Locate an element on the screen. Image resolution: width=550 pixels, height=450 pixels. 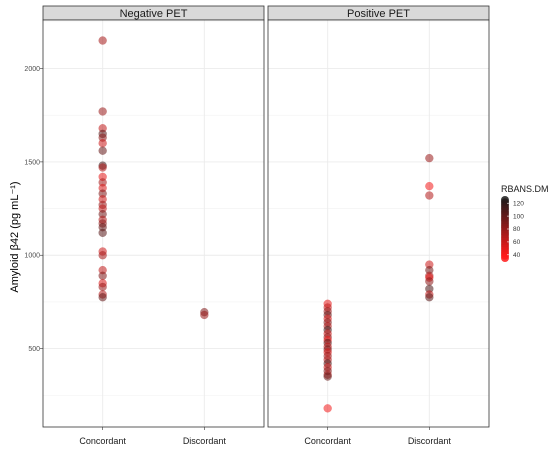
panel-title: Negative PET is located at coordinates (154, 14).